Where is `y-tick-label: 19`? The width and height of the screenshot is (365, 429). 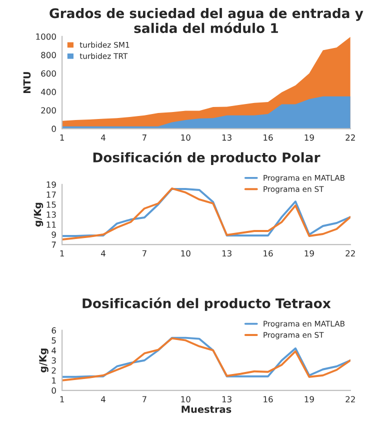
y-tick-label: 19 is located at coordinates (51, 184).